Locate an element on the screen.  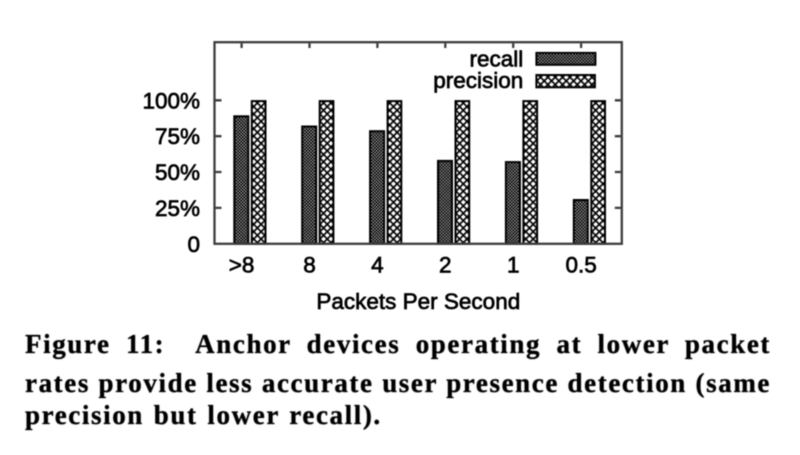
svg-text: recall is located at coordinates (497, 58).